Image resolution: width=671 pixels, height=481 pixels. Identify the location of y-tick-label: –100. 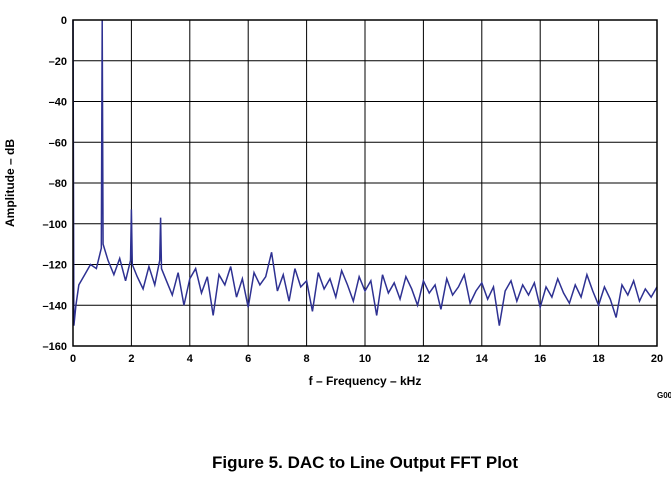
(55, 225).